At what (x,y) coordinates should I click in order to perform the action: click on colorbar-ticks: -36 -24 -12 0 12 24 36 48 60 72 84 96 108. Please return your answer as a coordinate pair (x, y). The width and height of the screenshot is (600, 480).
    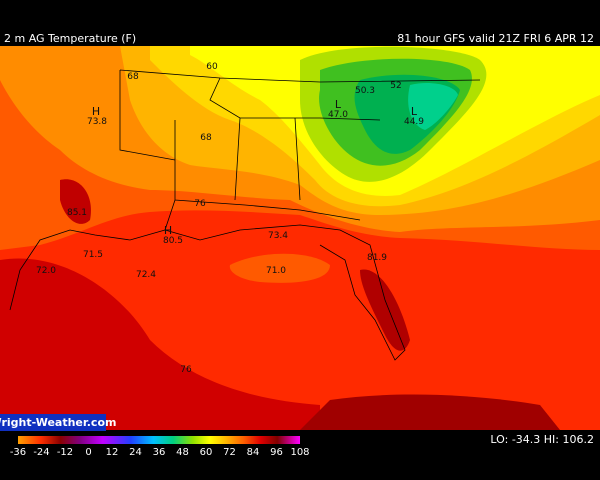
    Looking at the image, I should click on (160, 452).